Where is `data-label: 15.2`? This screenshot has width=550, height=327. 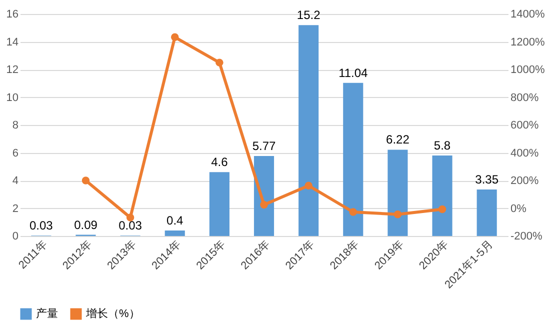
data-label: 15.2 is located at coordinates (308, 15).